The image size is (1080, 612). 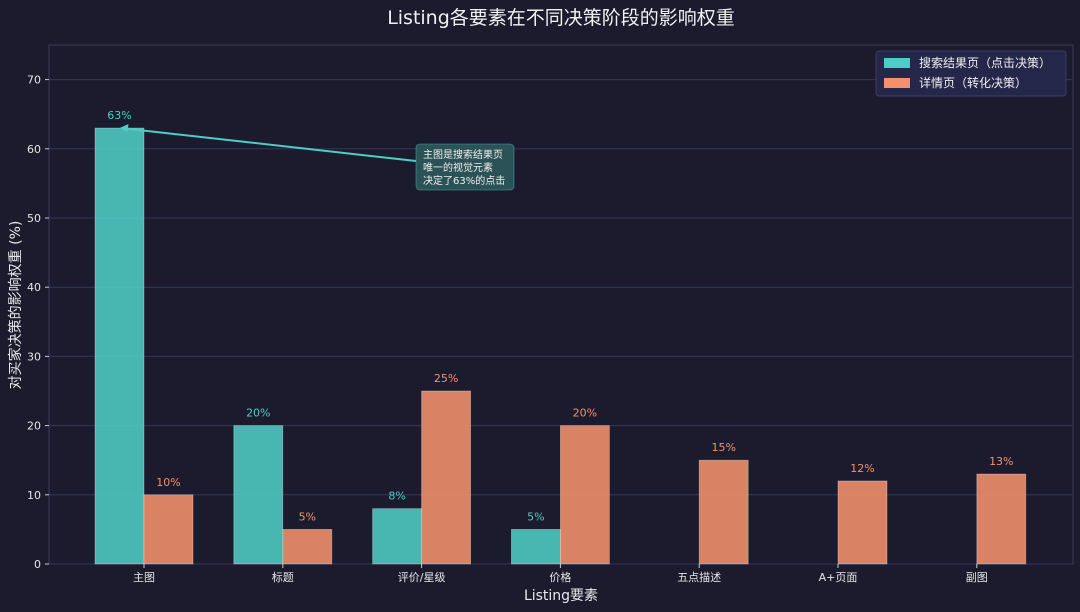 I want to click on y-axis-label: 对买家决策的影响权重 (%), so click(x=15, y=305).